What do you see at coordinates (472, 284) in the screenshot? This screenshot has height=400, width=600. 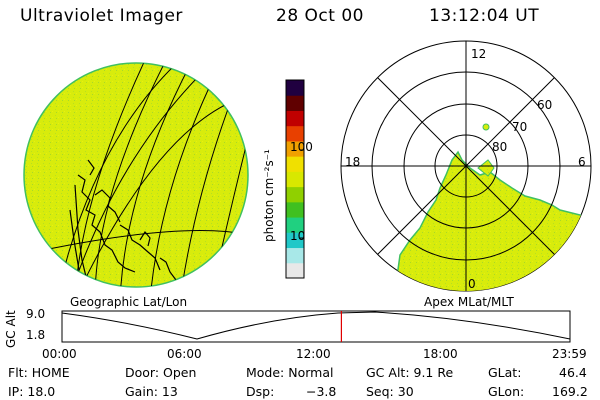 I see `mlt-0-label: 0` at bounding box center [472, 284].